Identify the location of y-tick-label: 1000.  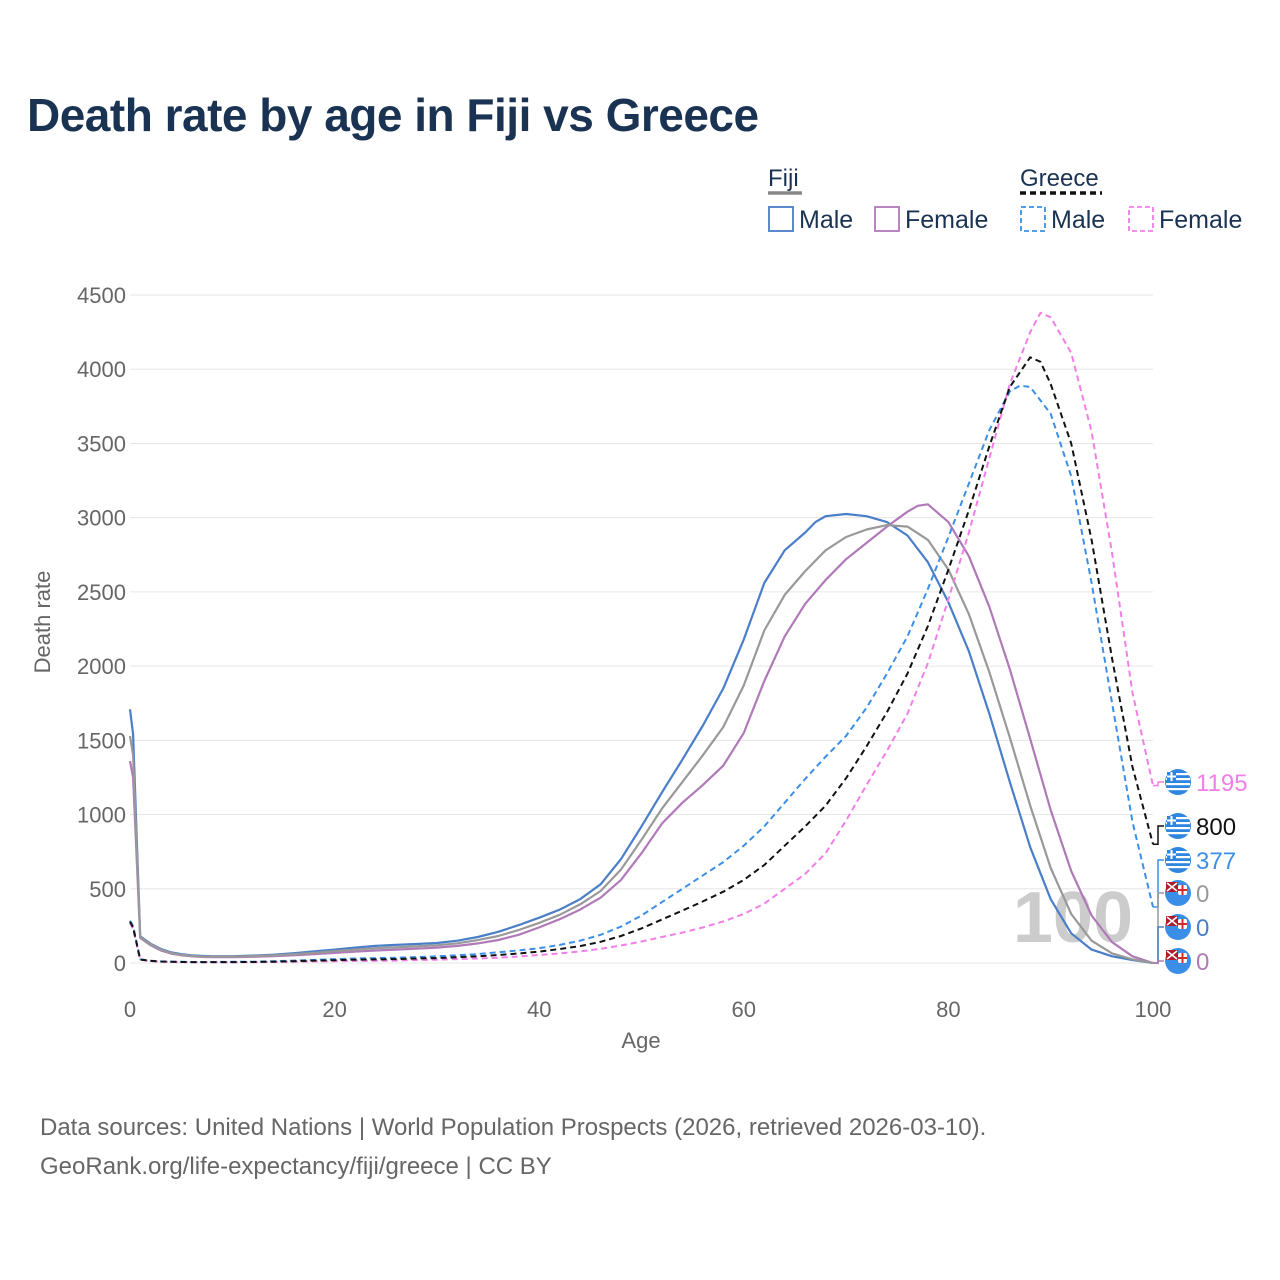
(101, 815).